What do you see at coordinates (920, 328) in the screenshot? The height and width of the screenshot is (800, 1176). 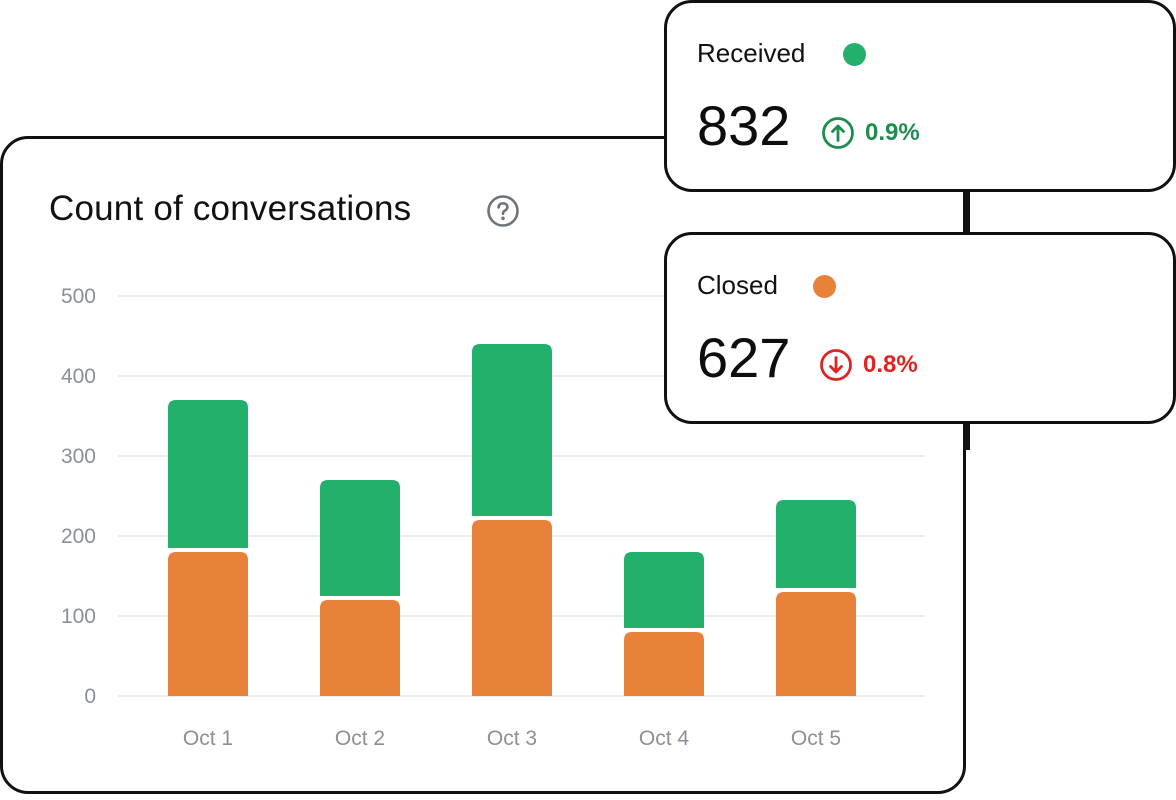 I see `closed-card: Closed 627 0.8%` at bounding box center [920, 328].